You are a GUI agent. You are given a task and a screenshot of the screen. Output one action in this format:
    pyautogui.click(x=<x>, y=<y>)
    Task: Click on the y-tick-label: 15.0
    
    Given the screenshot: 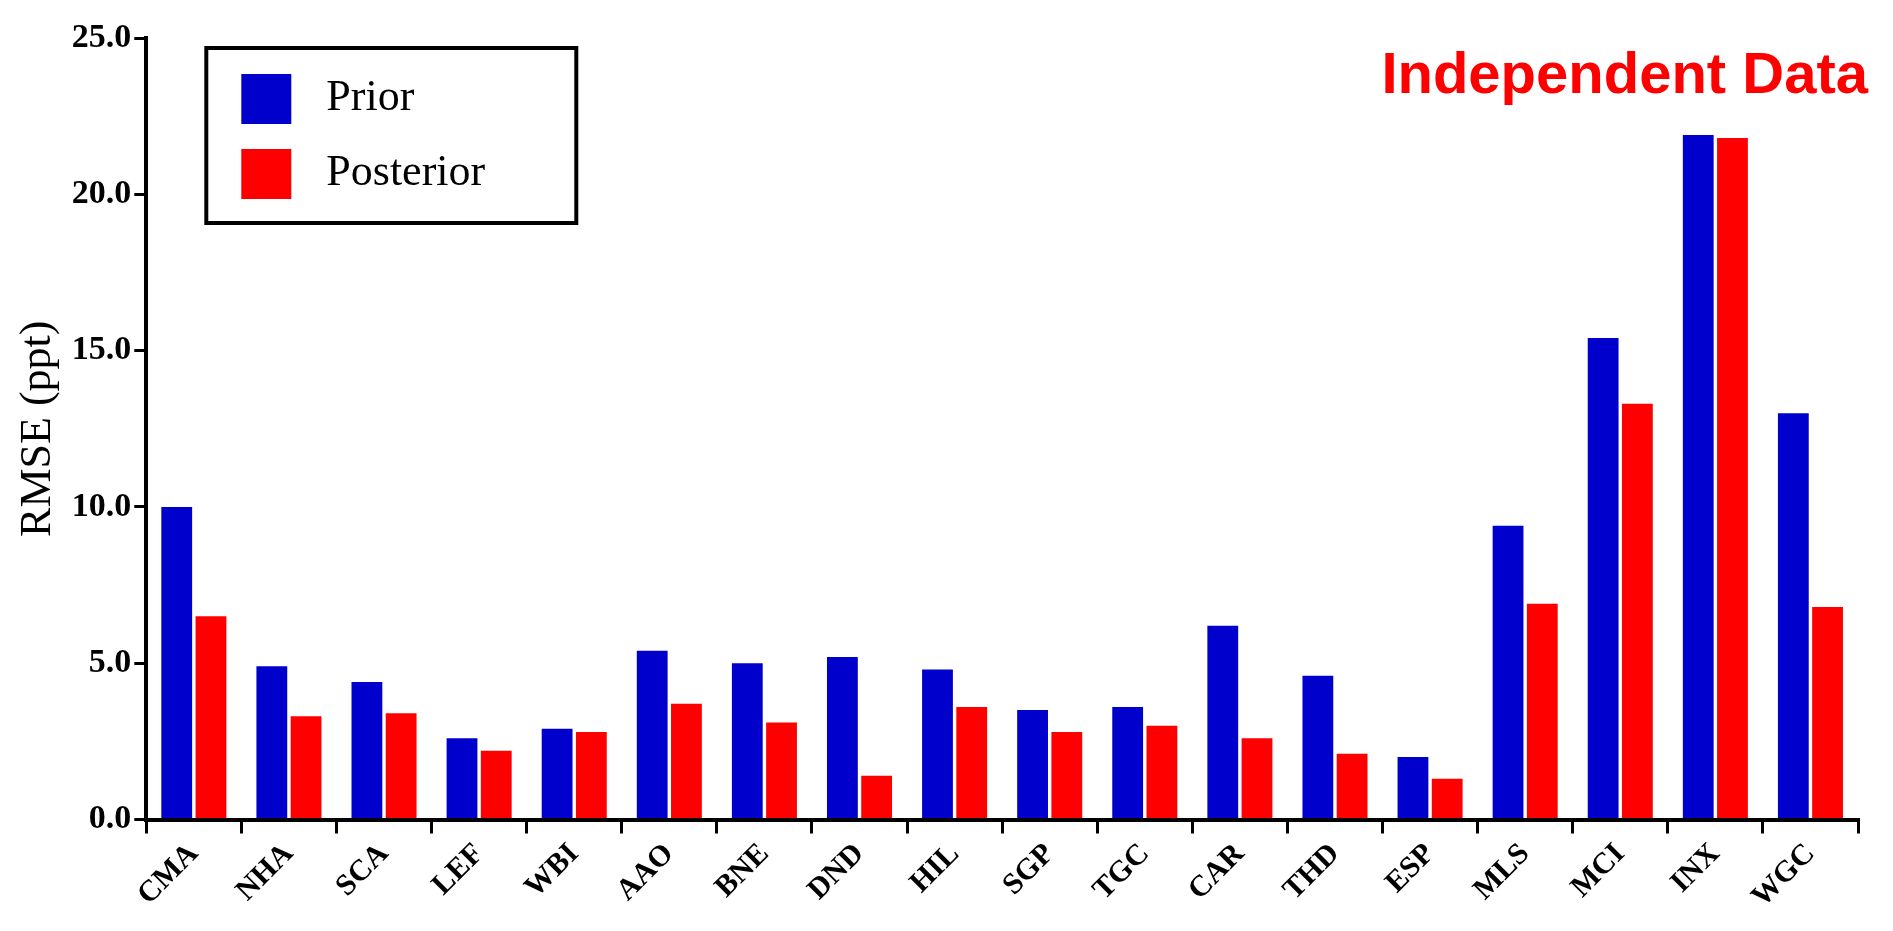 What is the action you would take?
    pyautogui.click(x=101, y=348)
    